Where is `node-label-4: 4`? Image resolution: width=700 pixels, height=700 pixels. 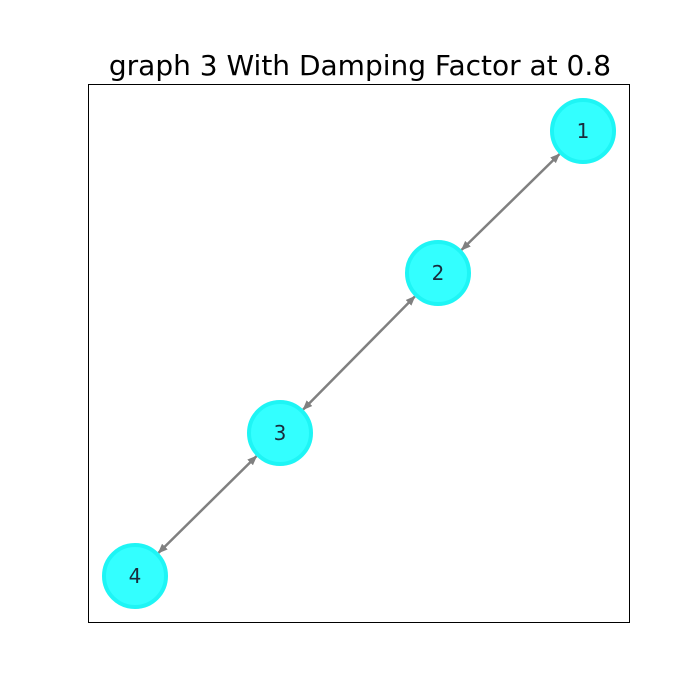 node-label-4: 4 is located at coordinates (135, 576).